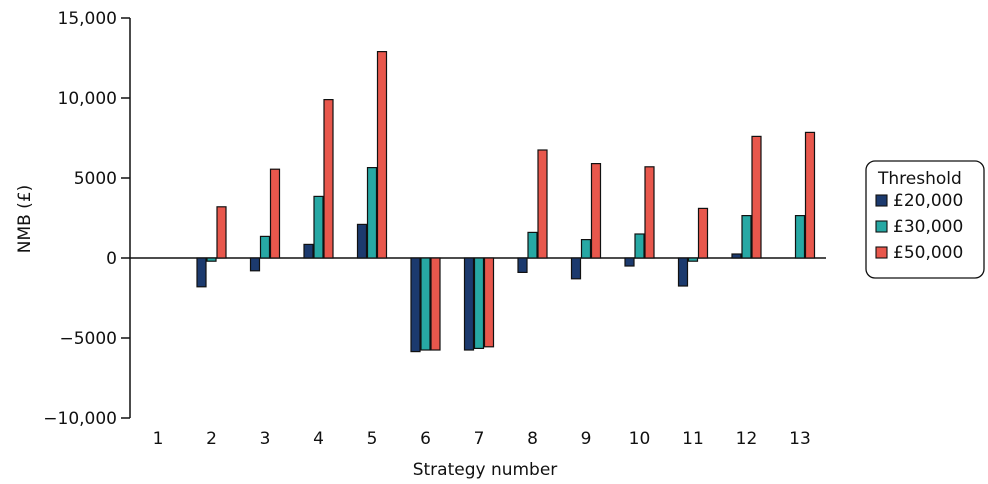  What do you see at coordinates (318, 439) in the screenshot?
I see `x-tick-label: 4` at bounding box center [318, 439].